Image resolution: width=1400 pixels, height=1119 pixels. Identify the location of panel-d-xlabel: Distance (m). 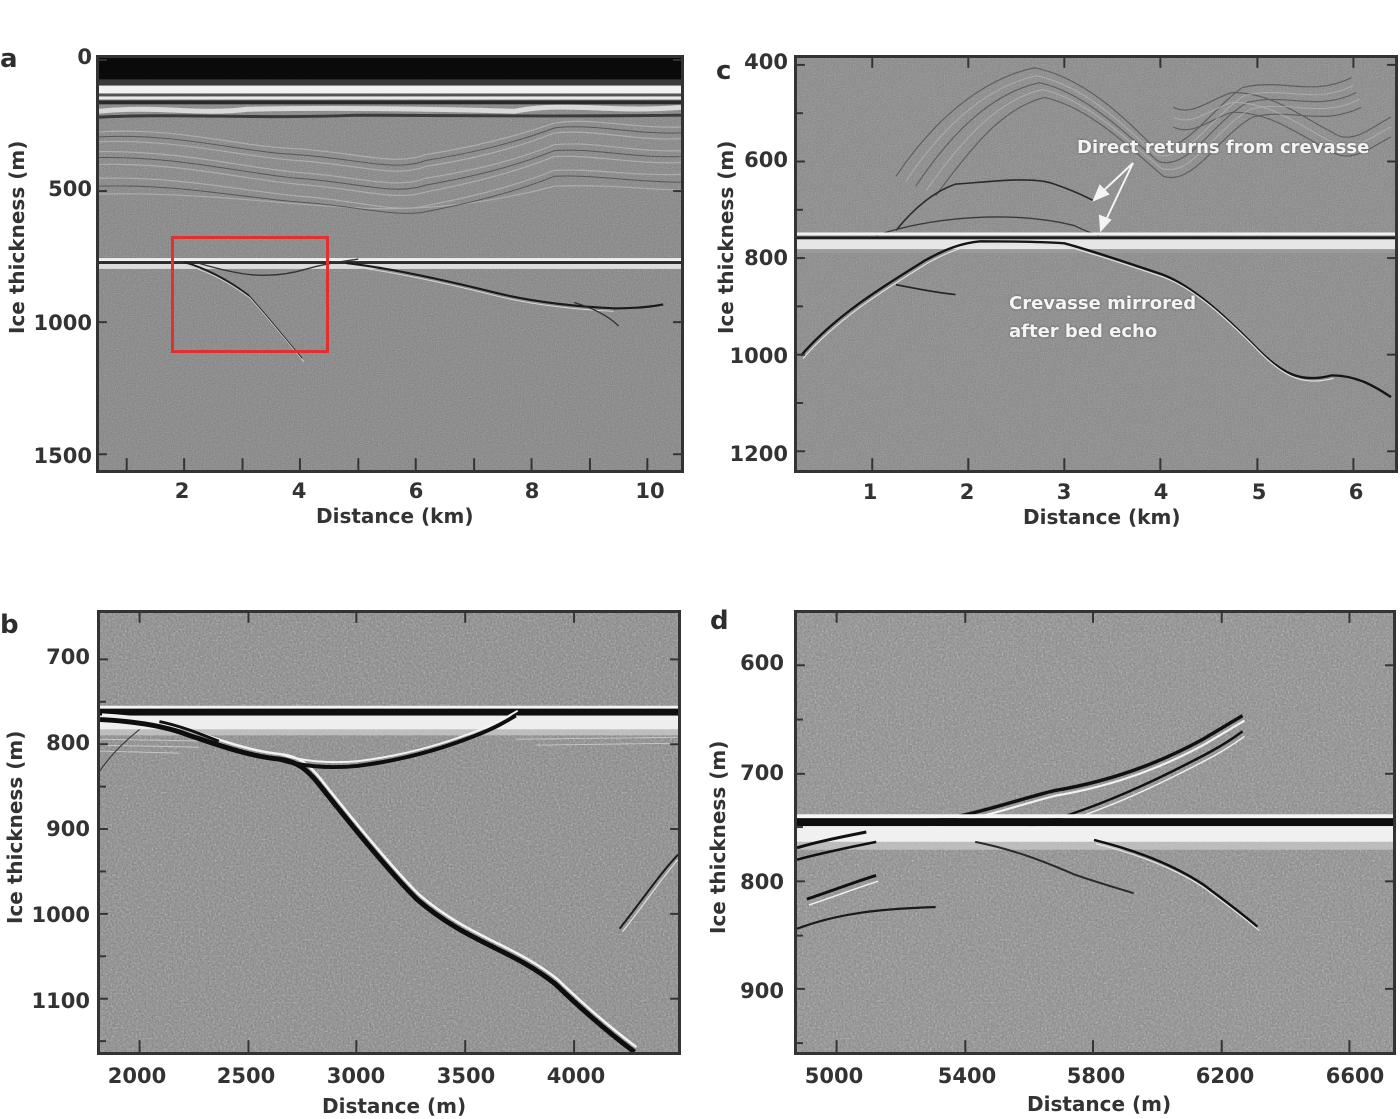
(1099, 1104).